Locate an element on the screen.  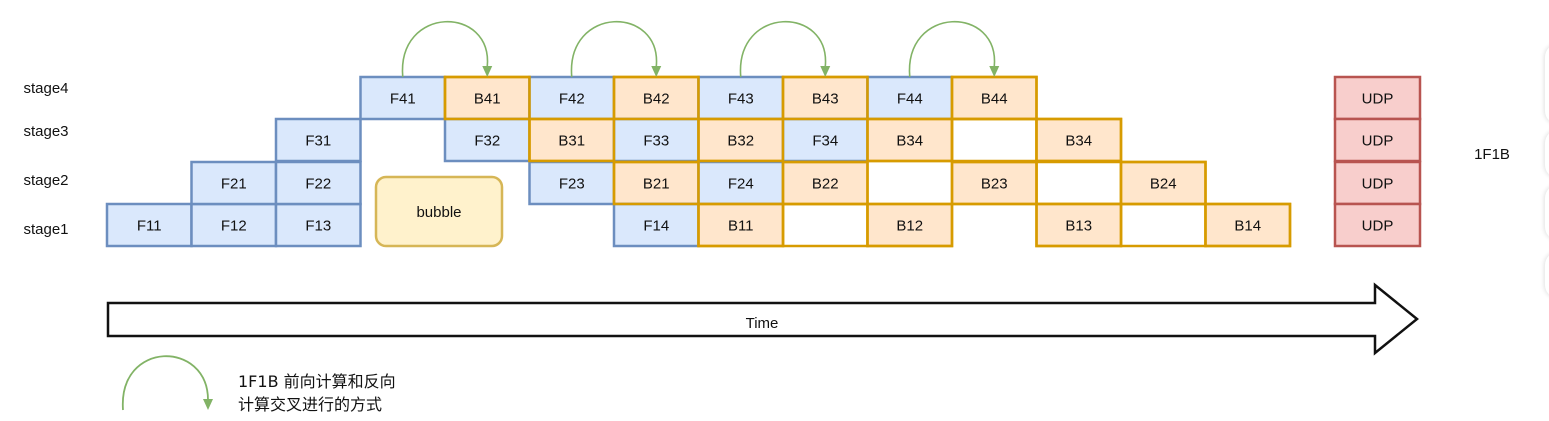
cell-f33: F33 is located at coordinates (656, 140).